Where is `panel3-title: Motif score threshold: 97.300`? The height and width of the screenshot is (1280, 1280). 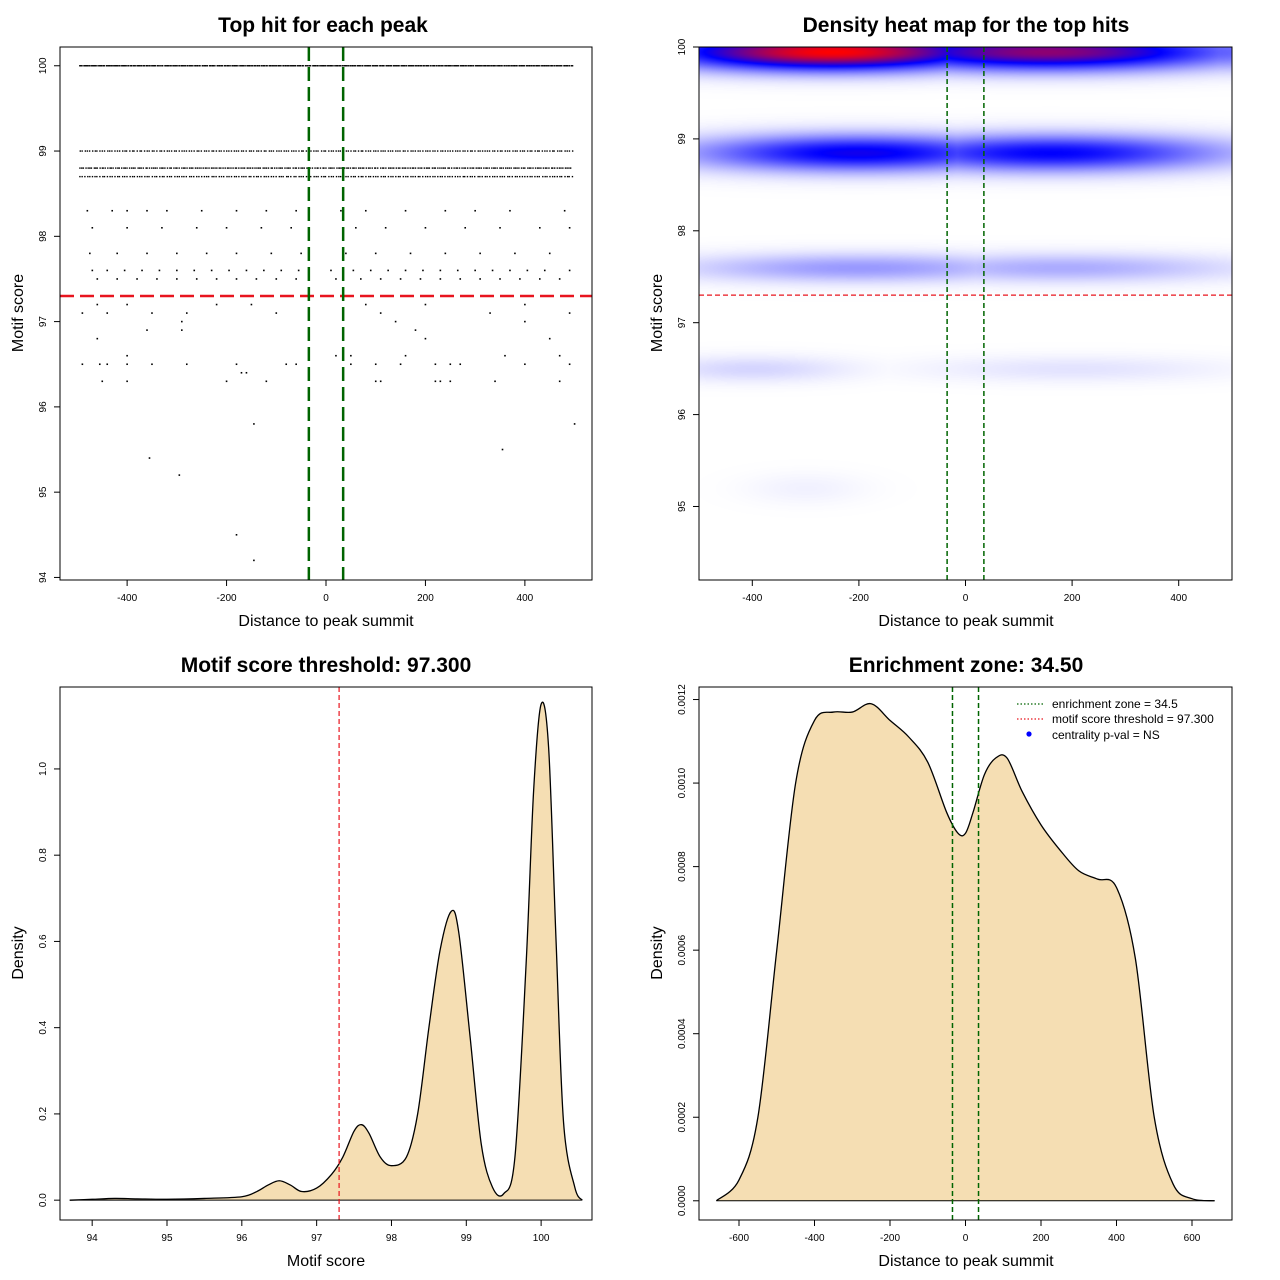 panel3-title: Motif score threshold: 97.300 is located at coordinates (326, 665).